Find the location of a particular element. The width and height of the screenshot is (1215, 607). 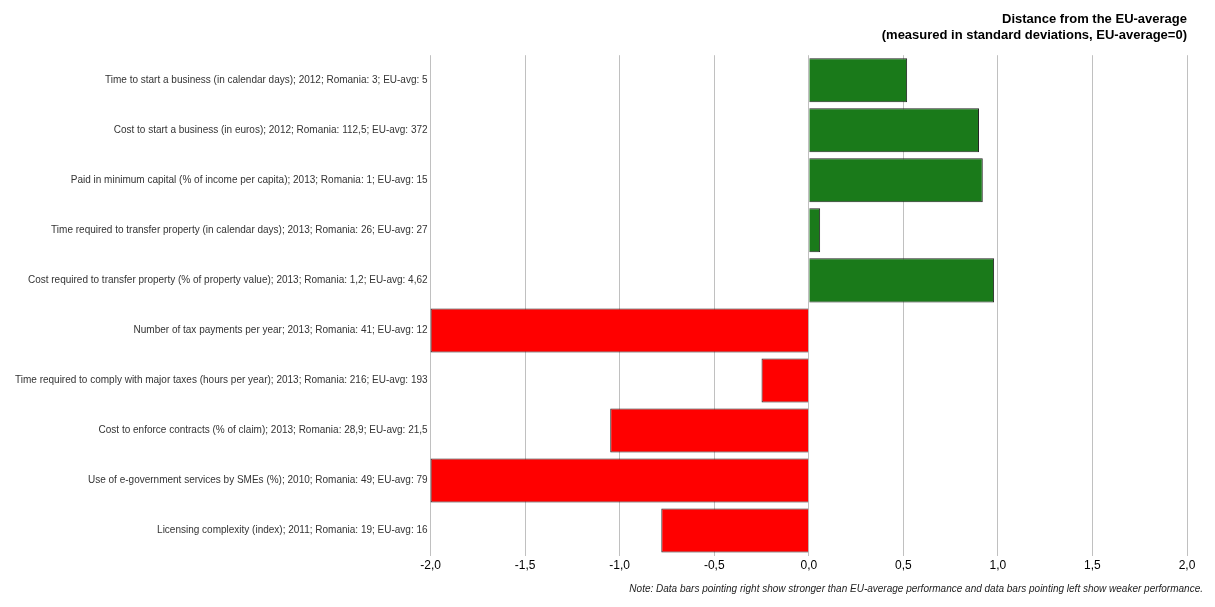

x-tick-label: 2,0 is located at coordinates (1187, 565).